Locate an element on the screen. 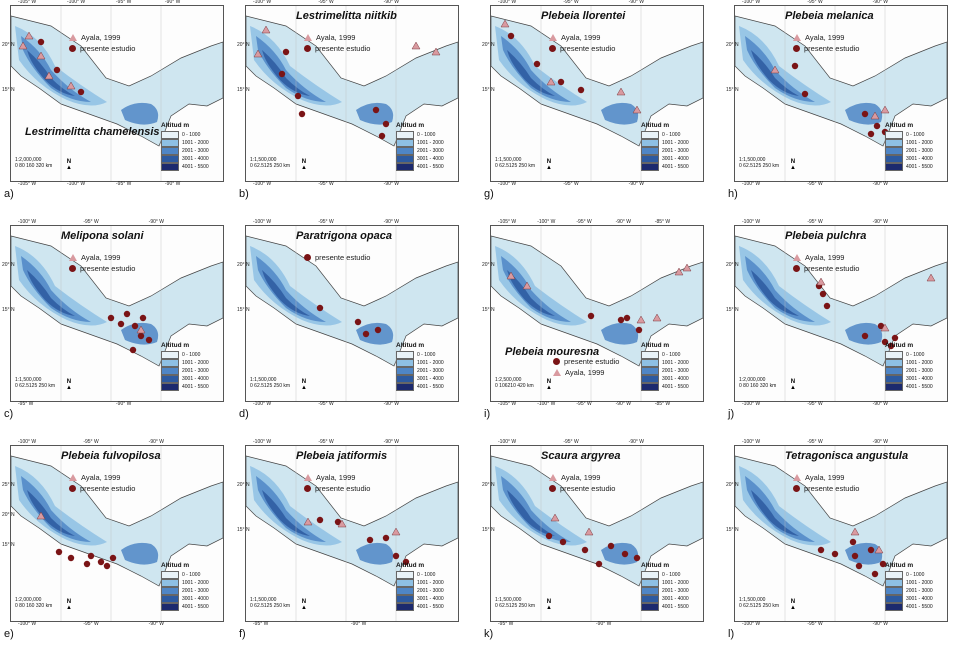 The width and height of the screenshot is (958, 656). altitude-range: 4001 - 5500 is located at coordinates (675, 387).